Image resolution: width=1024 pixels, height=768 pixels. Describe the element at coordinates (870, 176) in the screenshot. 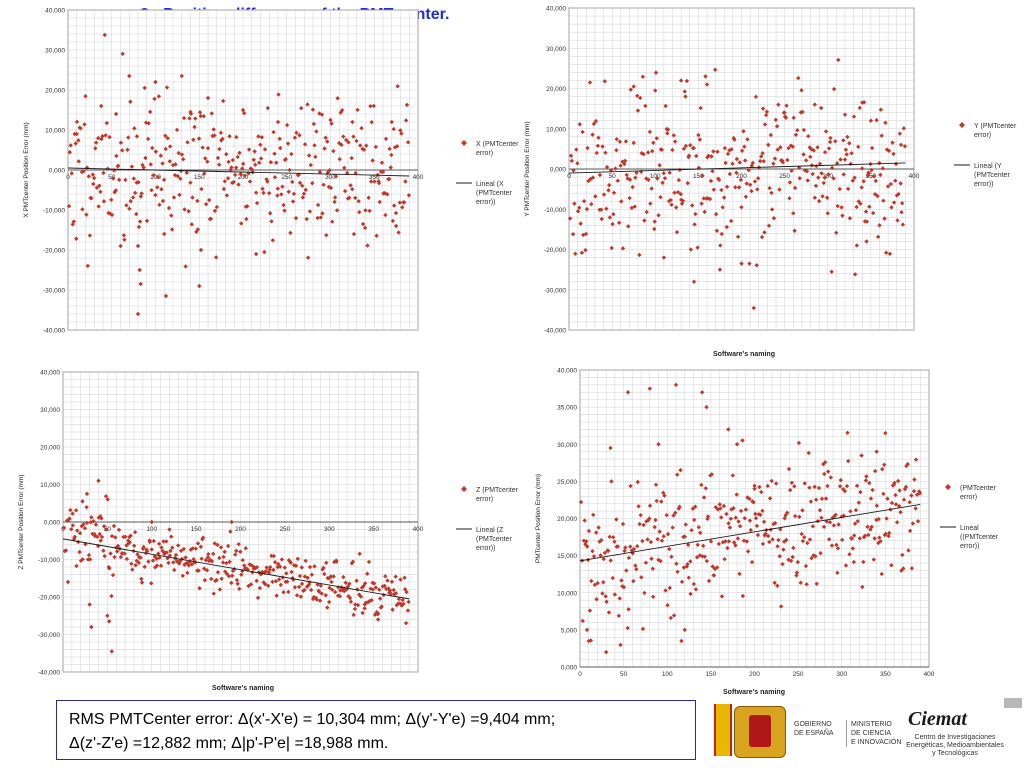

I see `x-tick-label: 350` at that location.